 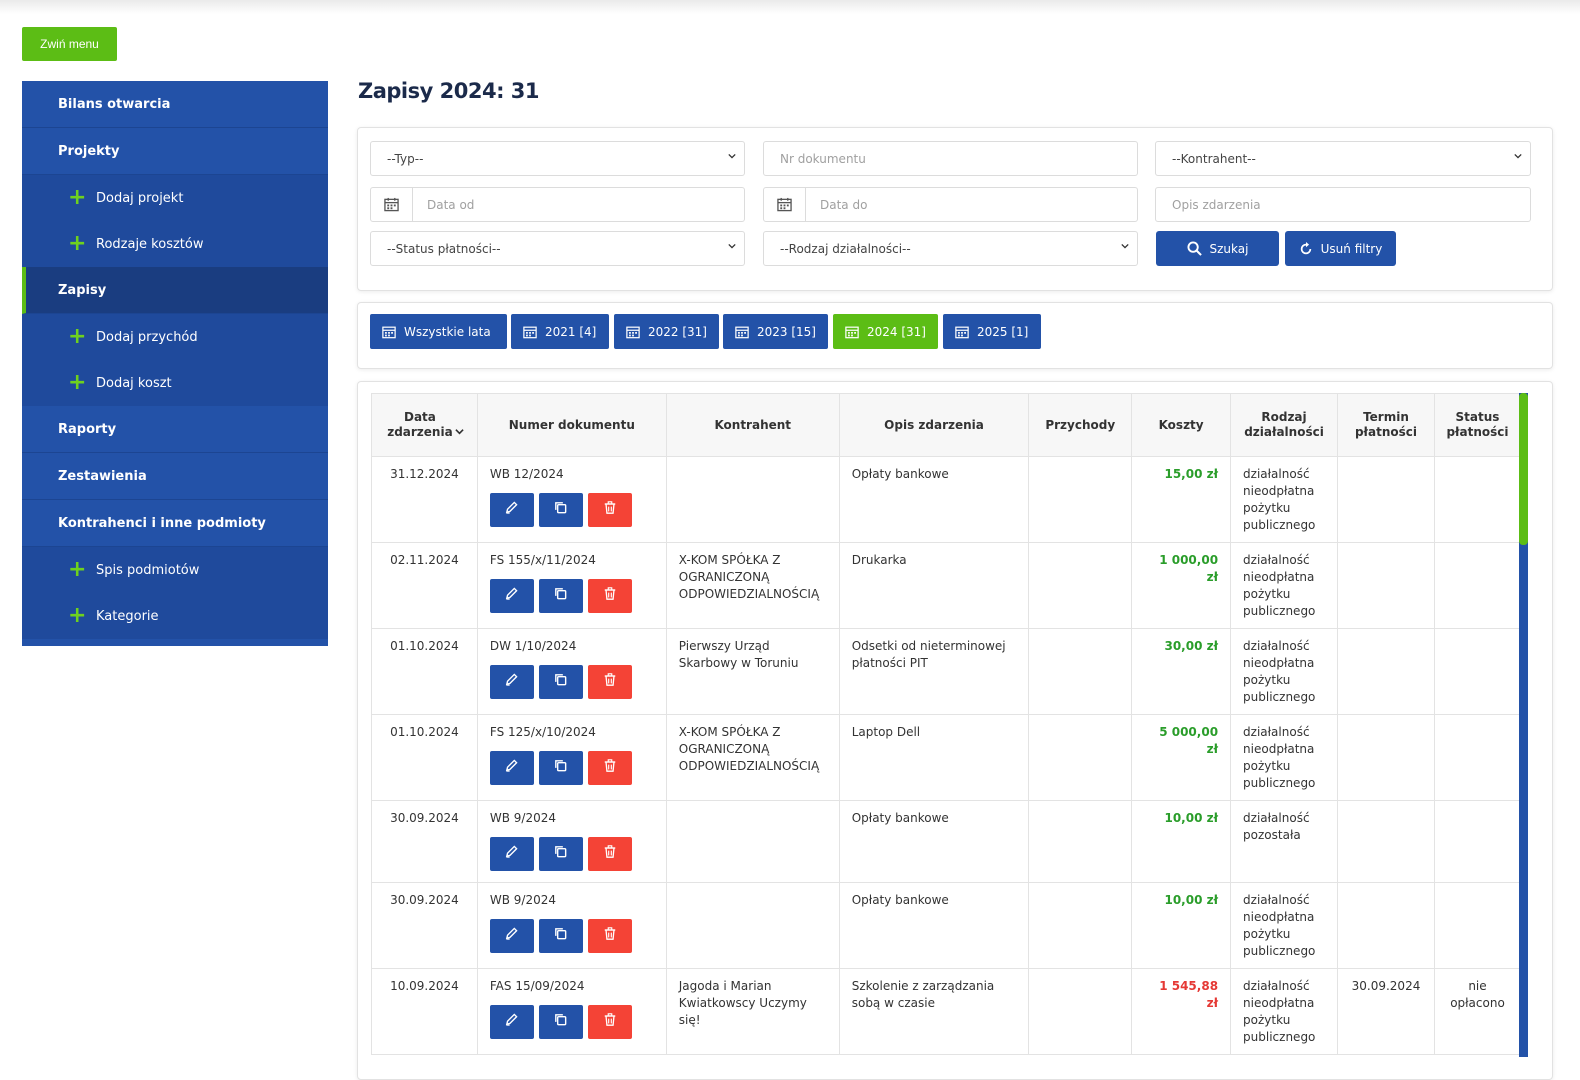 I want to click on cell-doc-number: DW 1/10/2024, so click(x=571, y=671).